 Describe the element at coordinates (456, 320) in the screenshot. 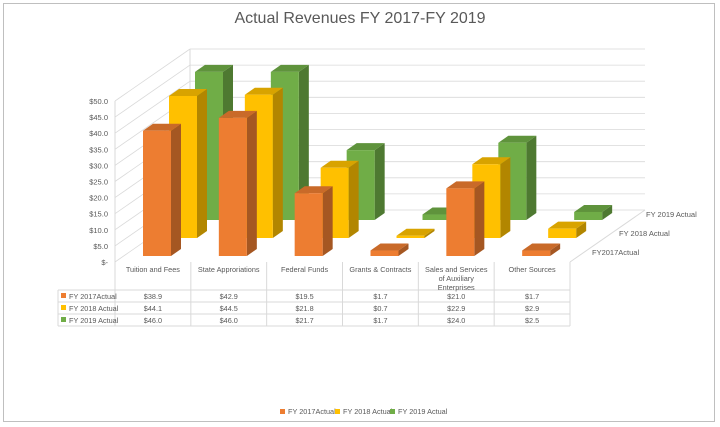

I see `data-cell: $24.0` at that location.